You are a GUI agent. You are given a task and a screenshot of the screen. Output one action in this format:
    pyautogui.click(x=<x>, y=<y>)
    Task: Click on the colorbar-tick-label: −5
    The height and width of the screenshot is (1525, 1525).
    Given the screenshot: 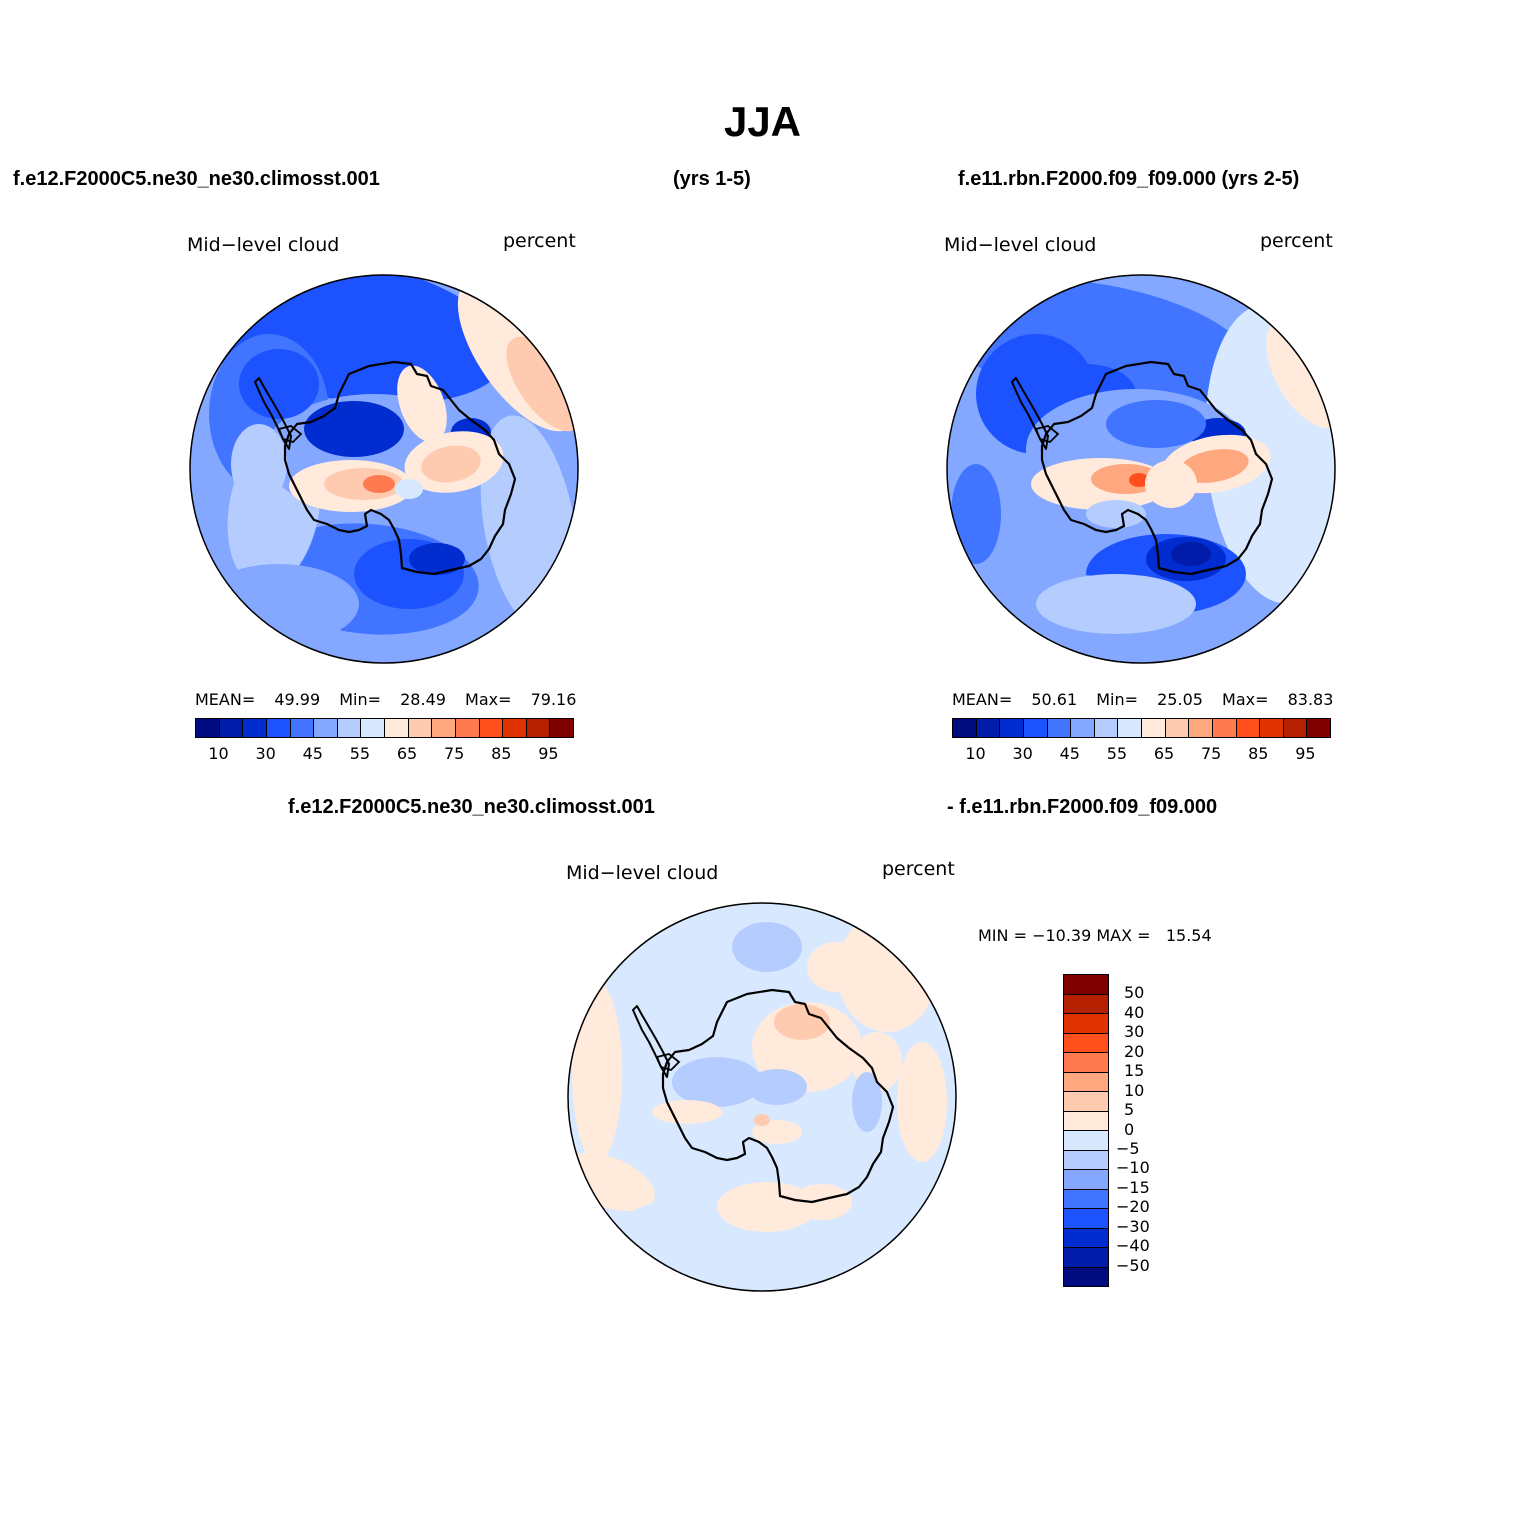 What is the action you would take?
    pyautogui.click(x=1128, y=1148)
    